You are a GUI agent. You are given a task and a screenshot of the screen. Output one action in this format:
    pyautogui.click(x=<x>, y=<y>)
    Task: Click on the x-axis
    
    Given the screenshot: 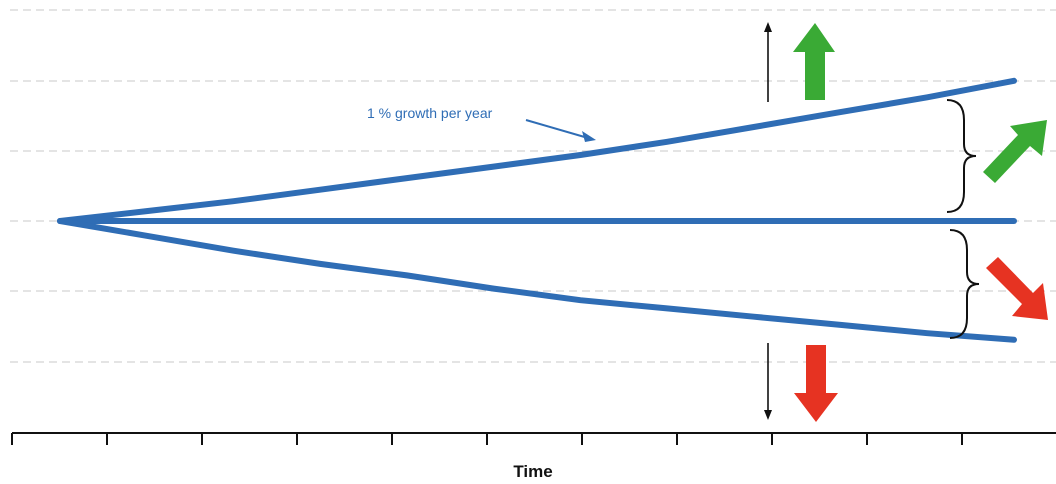 What is the action you would take?
    pyautogui.click(x=533, y=438)
    